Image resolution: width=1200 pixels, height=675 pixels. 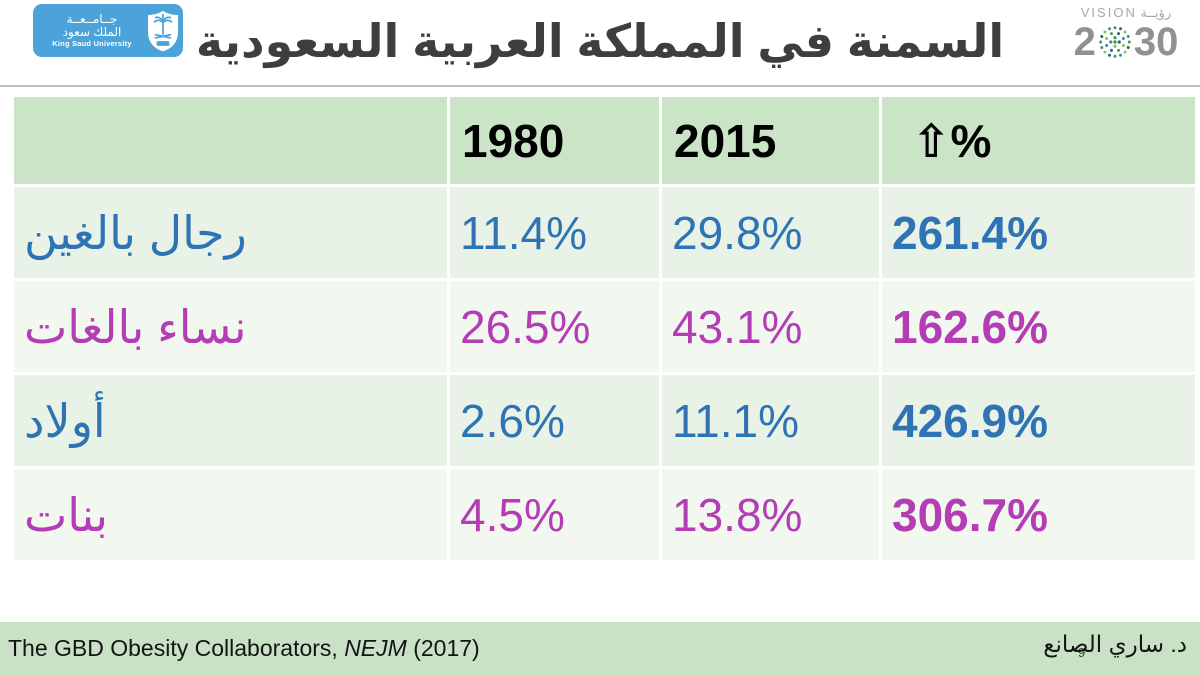 What do you see at coordinates (1115, 42) in the screenshot?
I see `vision-rosette-icon` at bounding box center [1115, 42].